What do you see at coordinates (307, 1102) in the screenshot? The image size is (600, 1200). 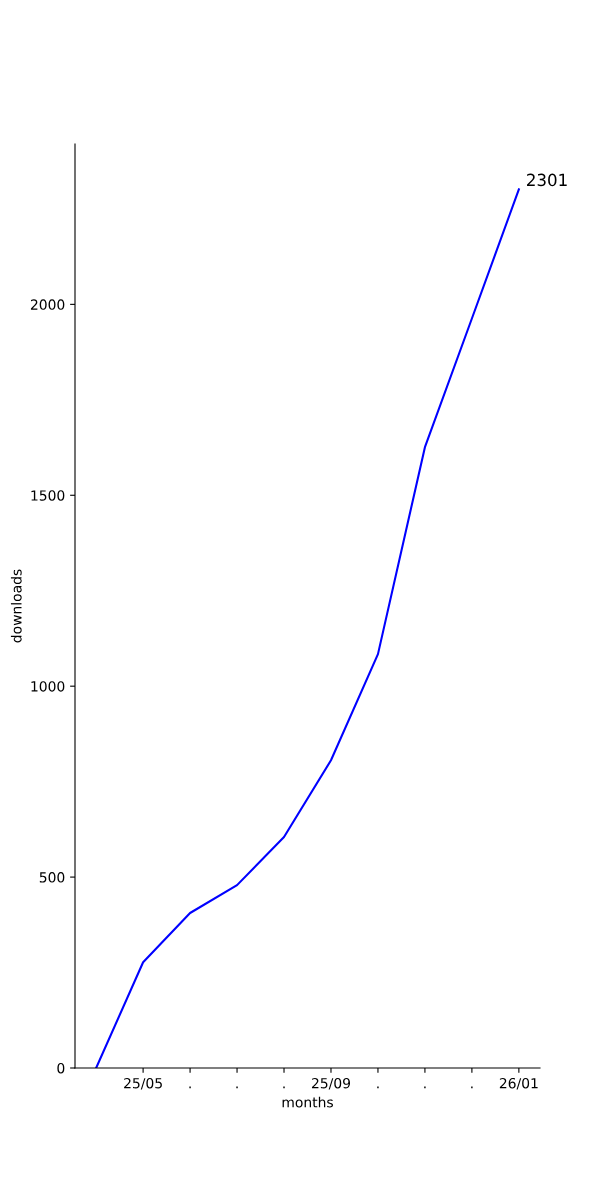 I see `x-axis-title: months` at bounding box center [307, 1102].